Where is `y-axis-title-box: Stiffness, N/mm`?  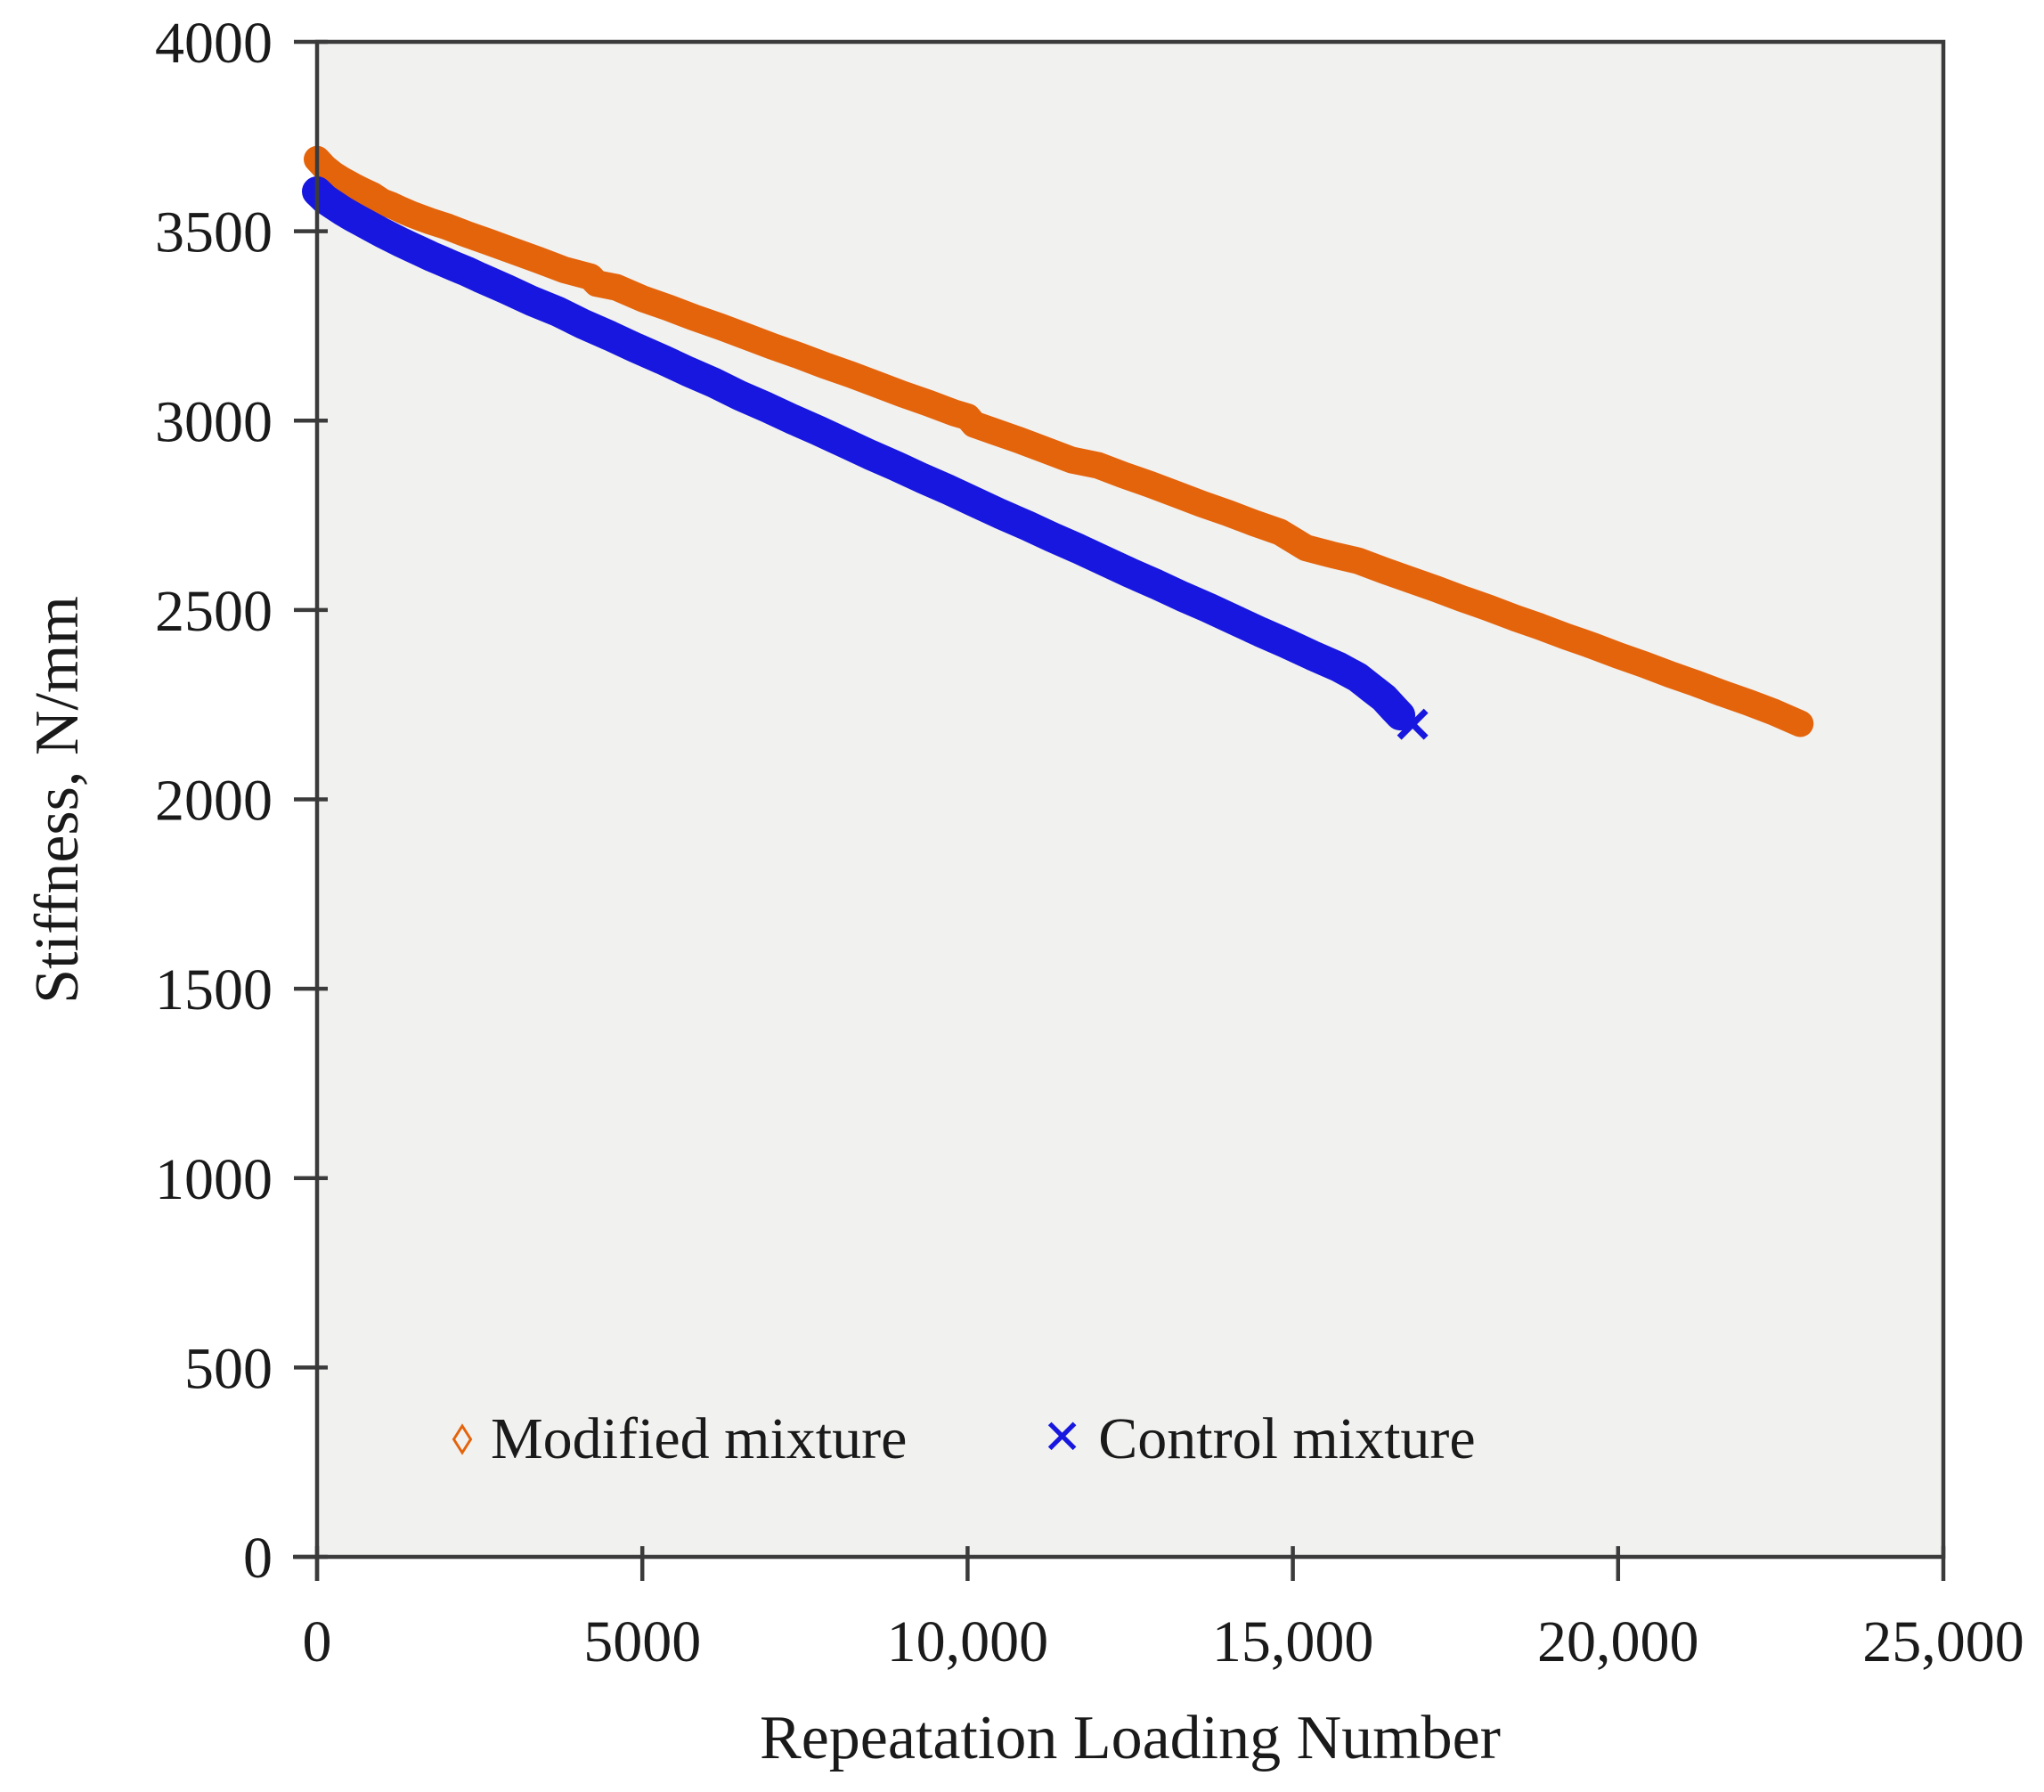 y-axis-title-box: Stiffness, N/mm is located at coordinates (58, 800).